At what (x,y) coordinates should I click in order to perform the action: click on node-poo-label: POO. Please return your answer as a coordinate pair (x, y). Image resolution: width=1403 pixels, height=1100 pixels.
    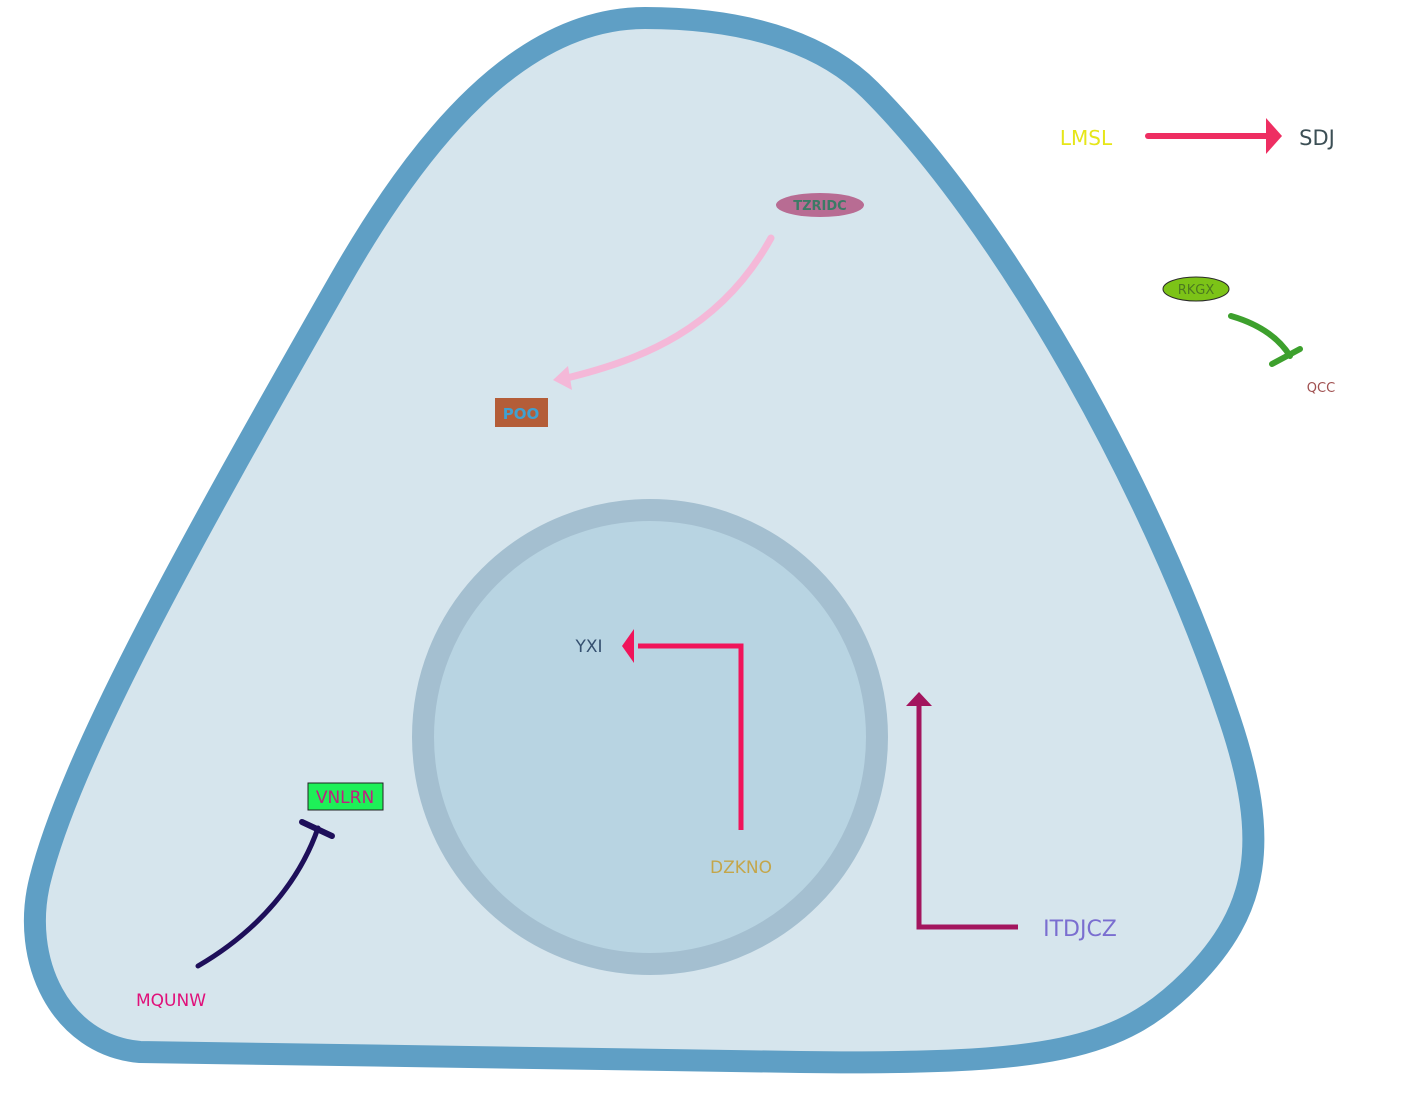
    Looking at the image, I should click on (521, 414).